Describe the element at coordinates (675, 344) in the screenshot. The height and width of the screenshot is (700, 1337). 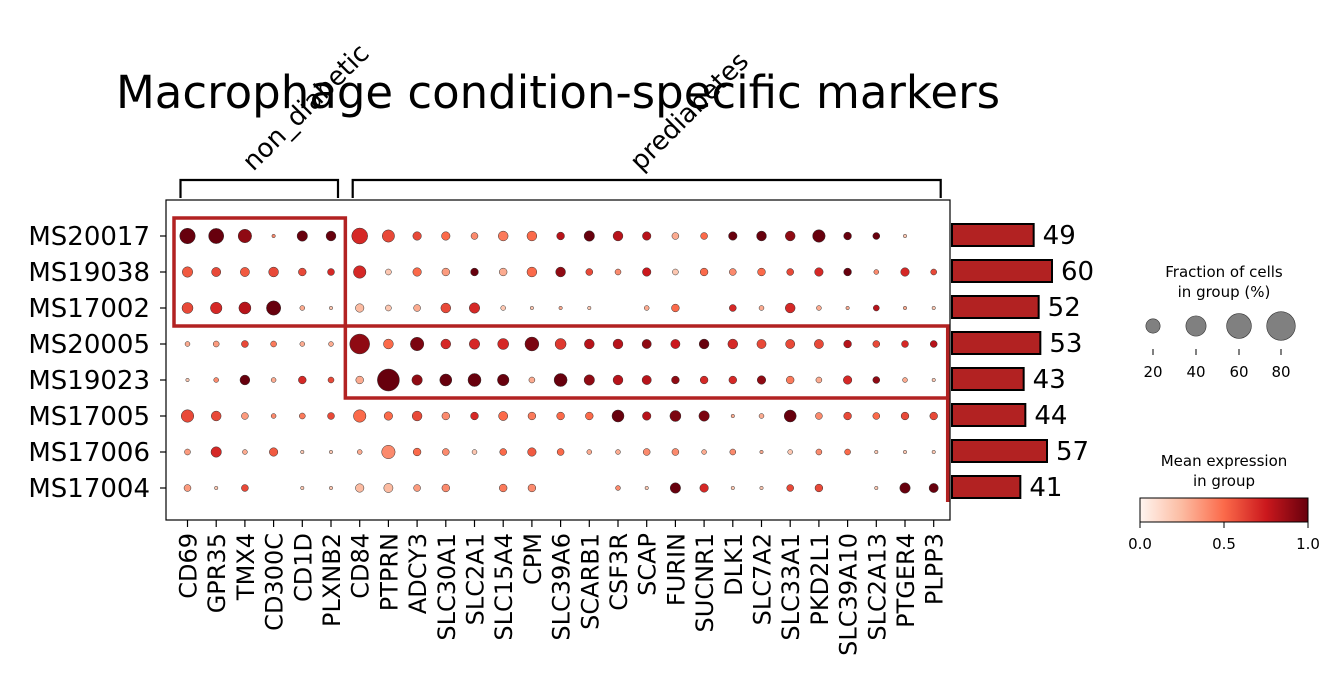
I see `dot-MS20005-FURIN` at that location.